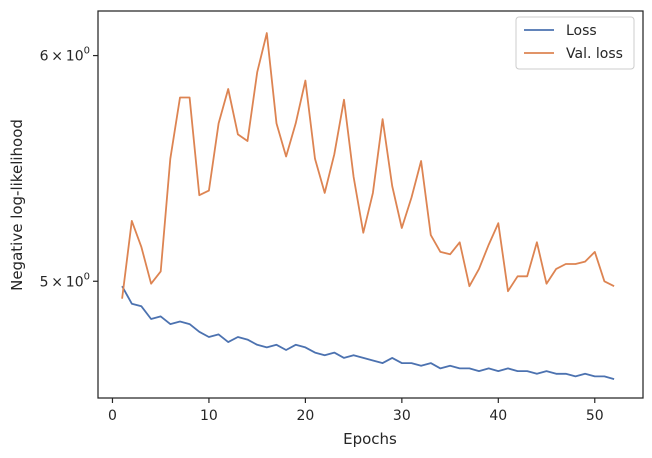  What do you see at coordinates (402, 416) in the screenshot?
I see `x-tick-label: 30` at bounding box center [402, 416].